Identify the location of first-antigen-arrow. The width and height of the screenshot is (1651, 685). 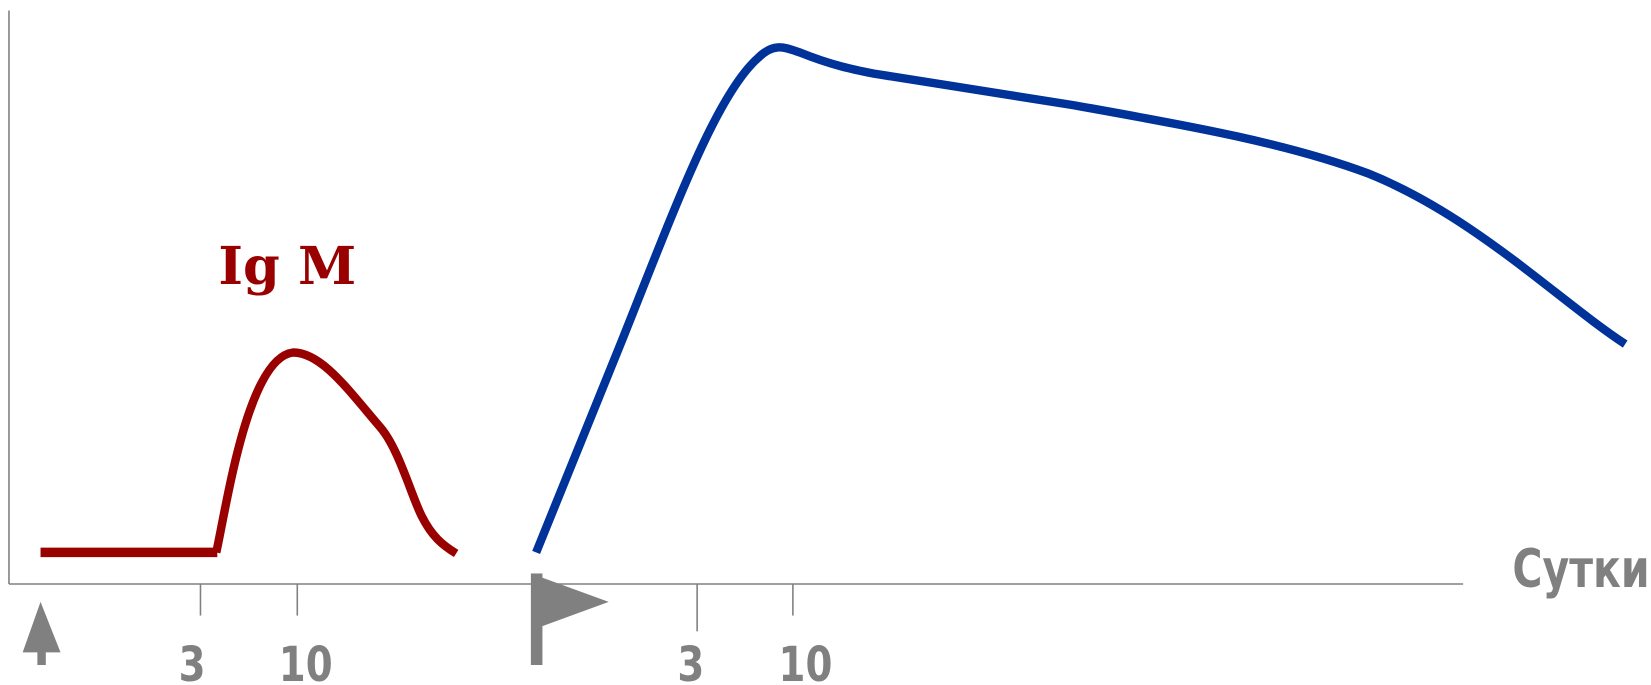
(41, 633).